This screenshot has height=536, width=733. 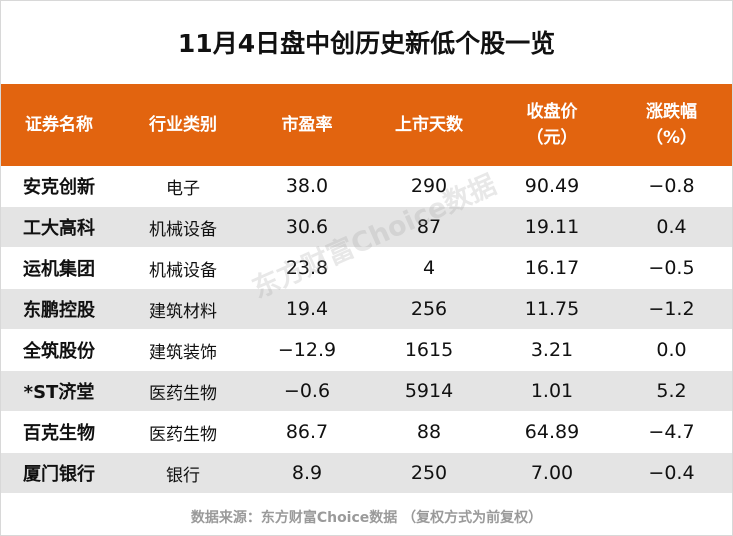 I want to click on table-row: 安克创新 电子 38.0 290 90.49 −0.8, so click(x=366, y=186).